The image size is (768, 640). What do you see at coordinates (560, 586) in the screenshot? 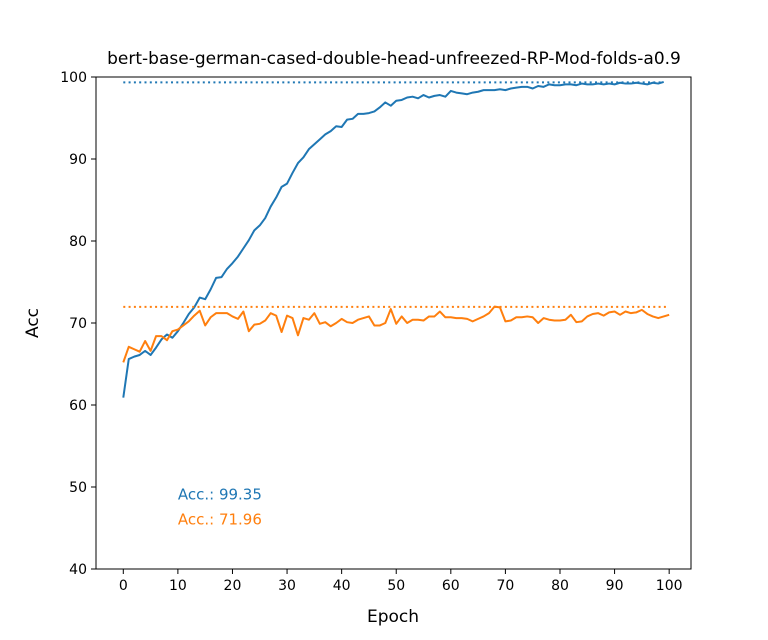
I see `x-tick-label: 80` at bounding box center [560, 586].